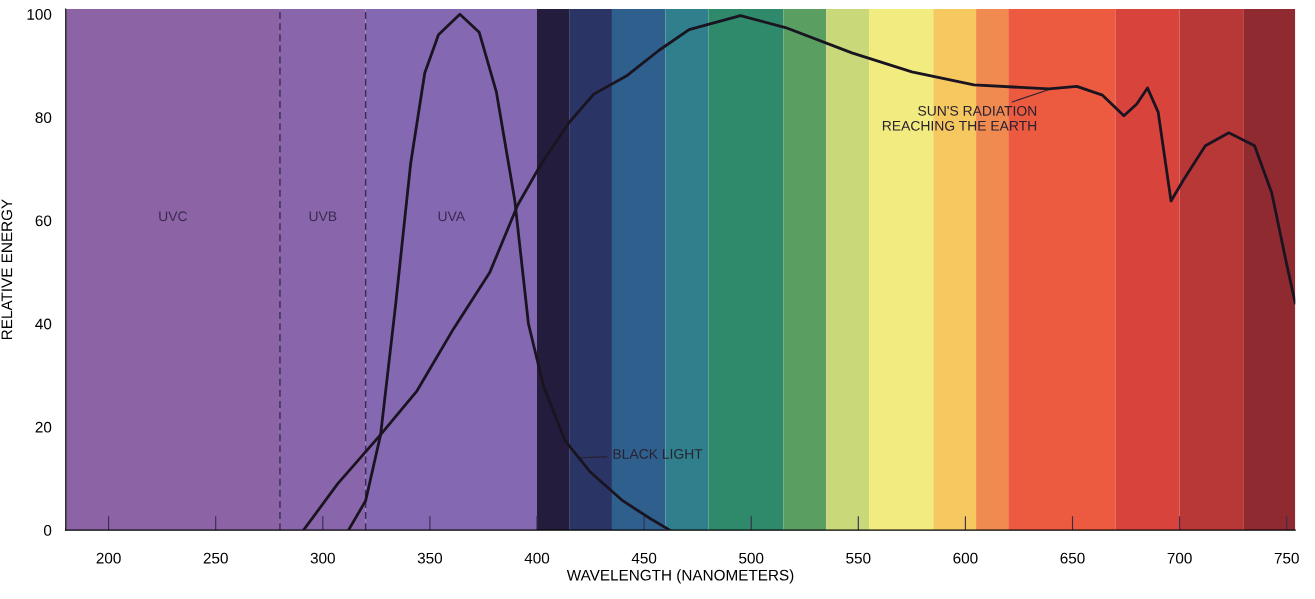 The width and height of the screenshot is (1315, 599). What do you see at coordinates (1286, 558) in the screenshot?
I see `x-tick-label: 750` at bounding box center [1286, 558].